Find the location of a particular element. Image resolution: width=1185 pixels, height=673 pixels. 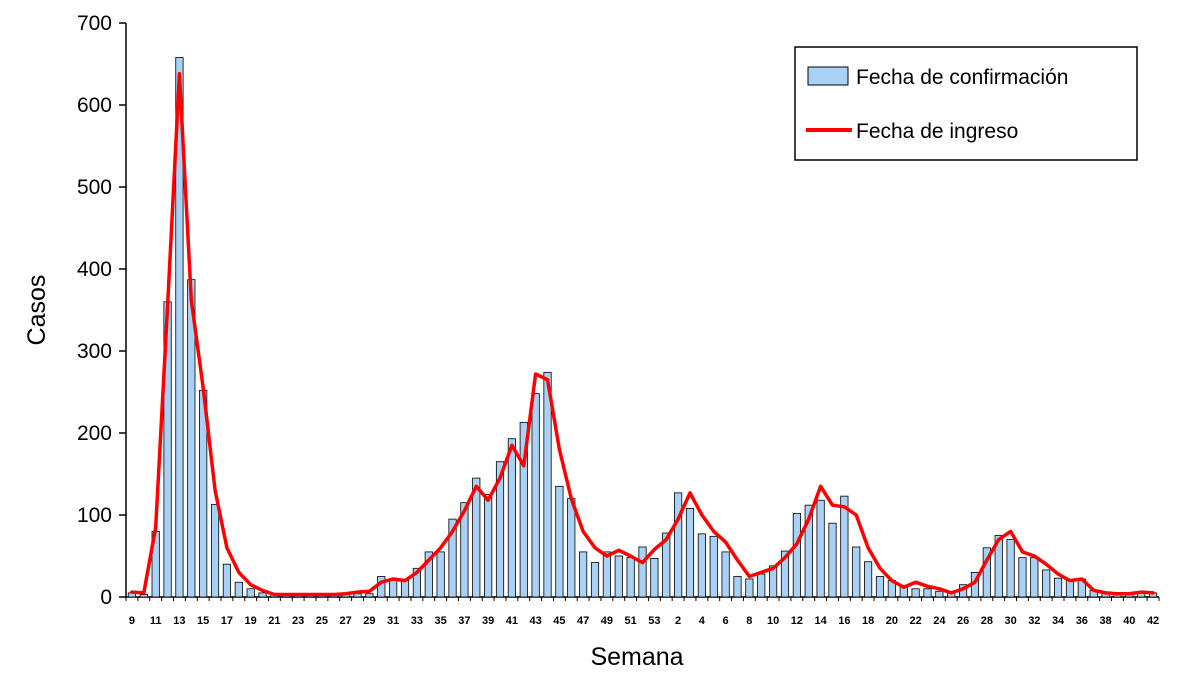

x-tick-label: 12 is located at coordinates (797, 621).